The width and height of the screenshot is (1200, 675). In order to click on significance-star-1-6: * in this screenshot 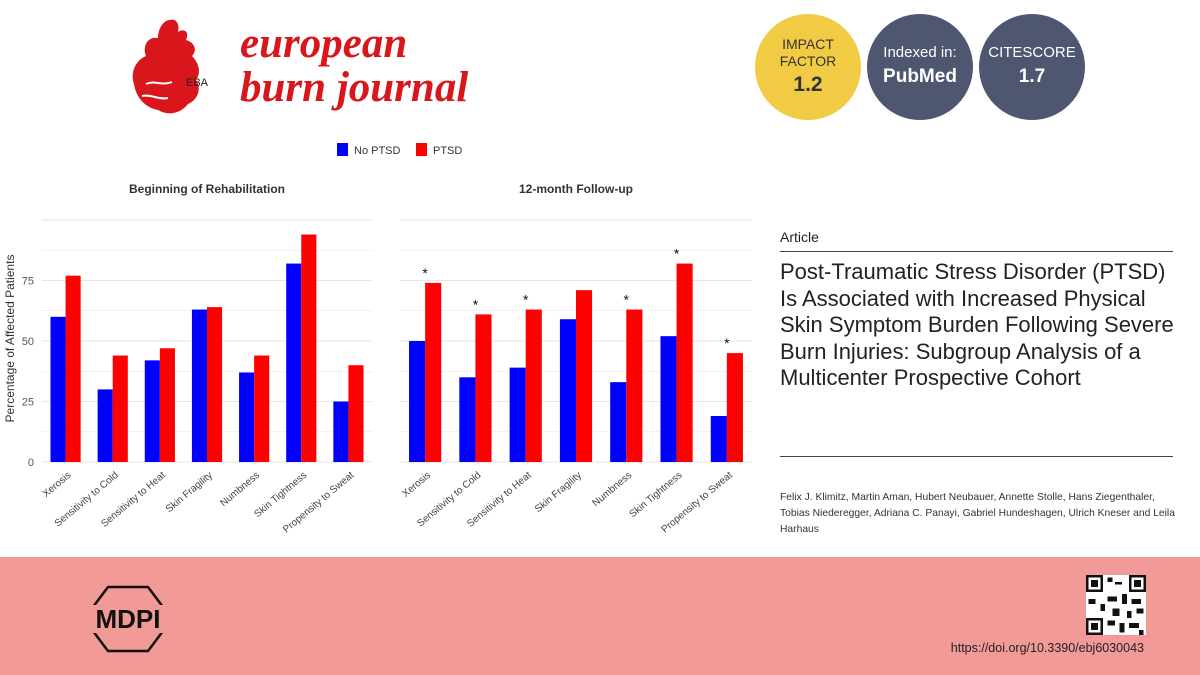, I will do `click(727, 343)`.